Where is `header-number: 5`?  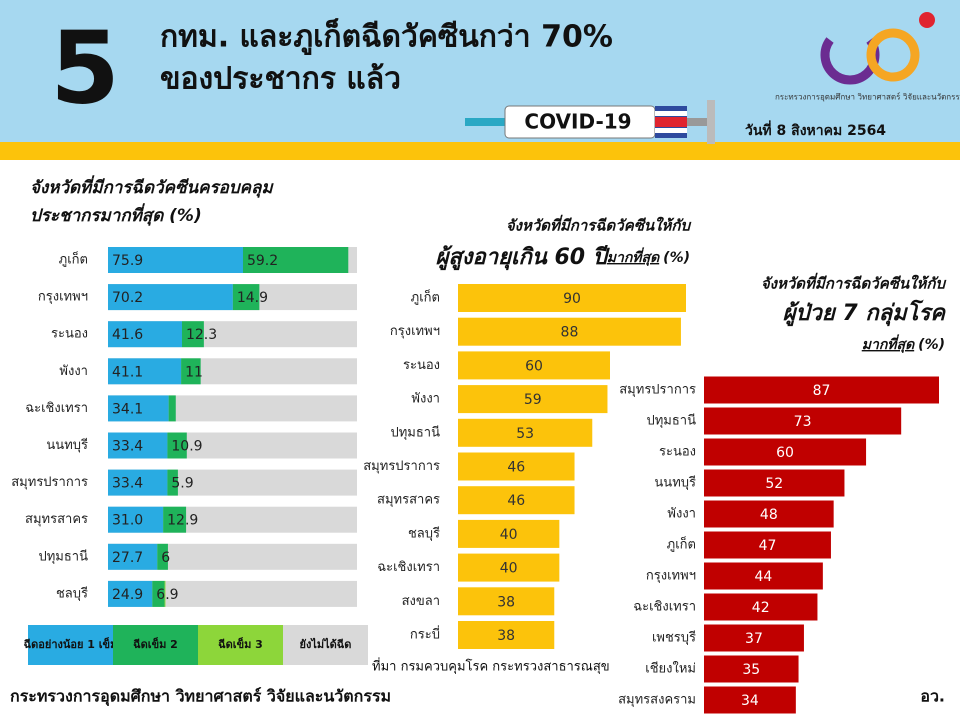
header-number: 5 is located at coordinates (85, 67).